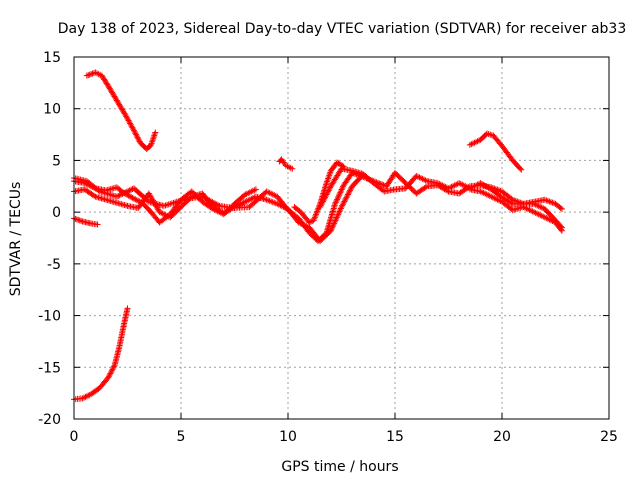 The image size is (640, 480). I want to click on series-arc-late, so click(495, 151).